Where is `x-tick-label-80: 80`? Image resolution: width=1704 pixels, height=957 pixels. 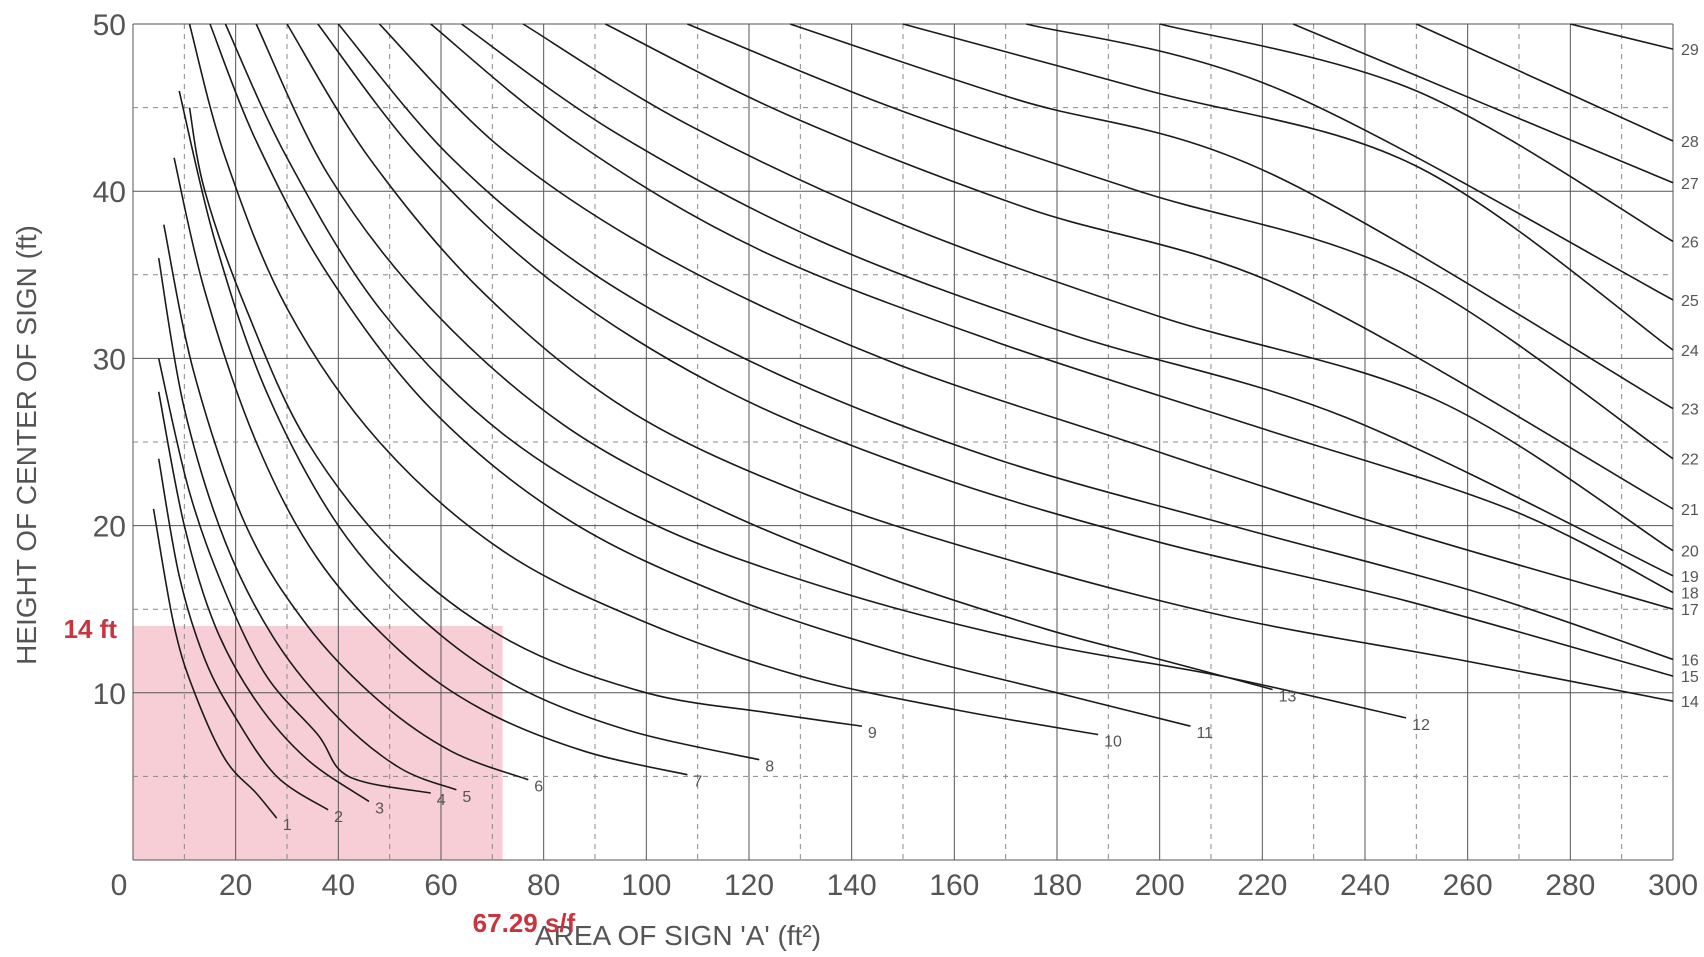 x-tick-label-80: 80 is located at coordinates (543, 885).